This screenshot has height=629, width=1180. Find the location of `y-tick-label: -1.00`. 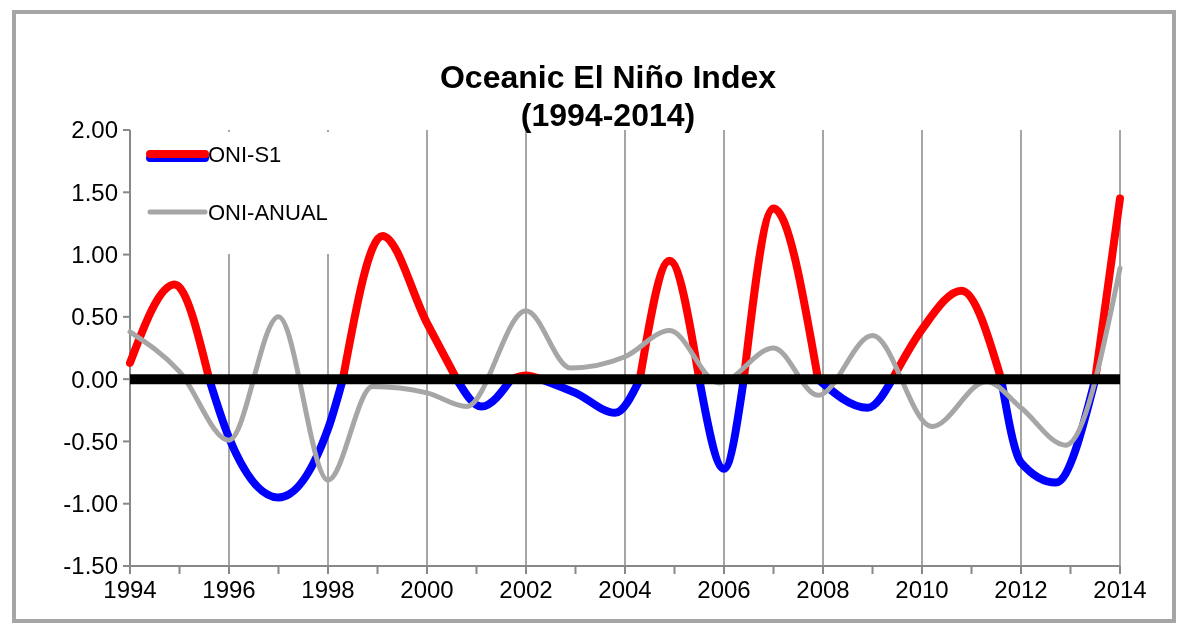

y-tick-label: -1.00 is located at coordinates (90, 504).